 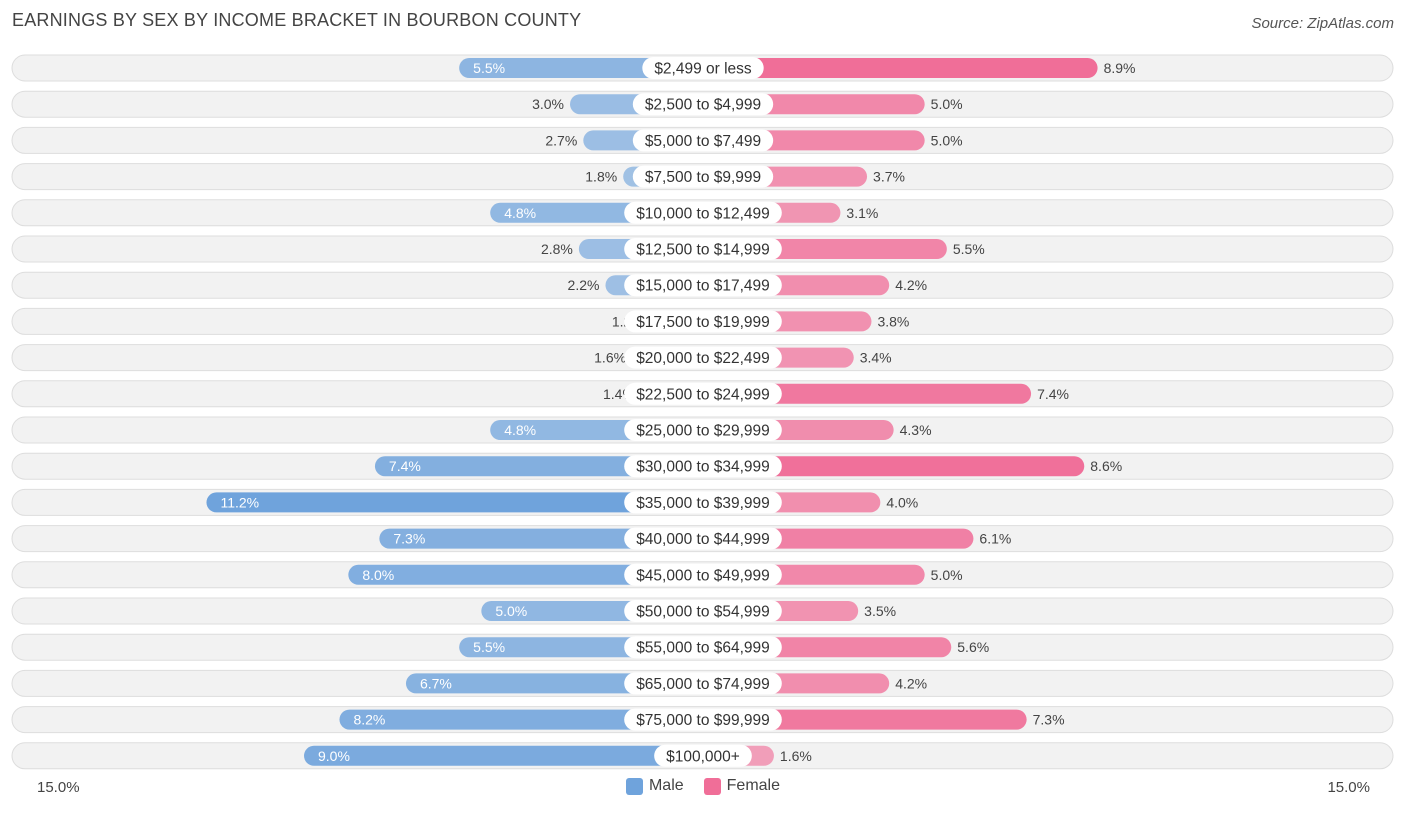 I want to click on category-label: $50,000 to $54,999, so click(x=703, y=612).